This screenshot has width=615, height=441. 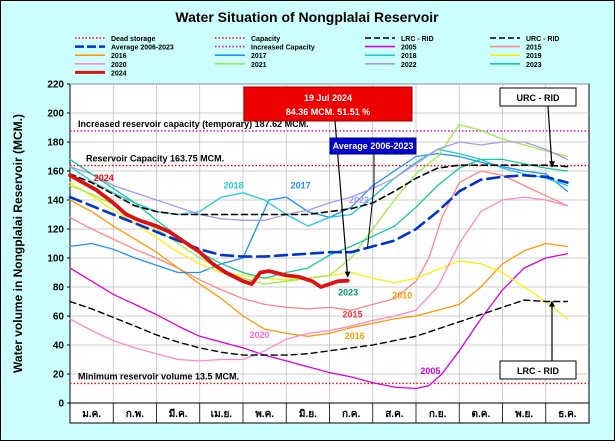 I want to click on average-label: Average 2006-2023, so click(x=373, y=193).